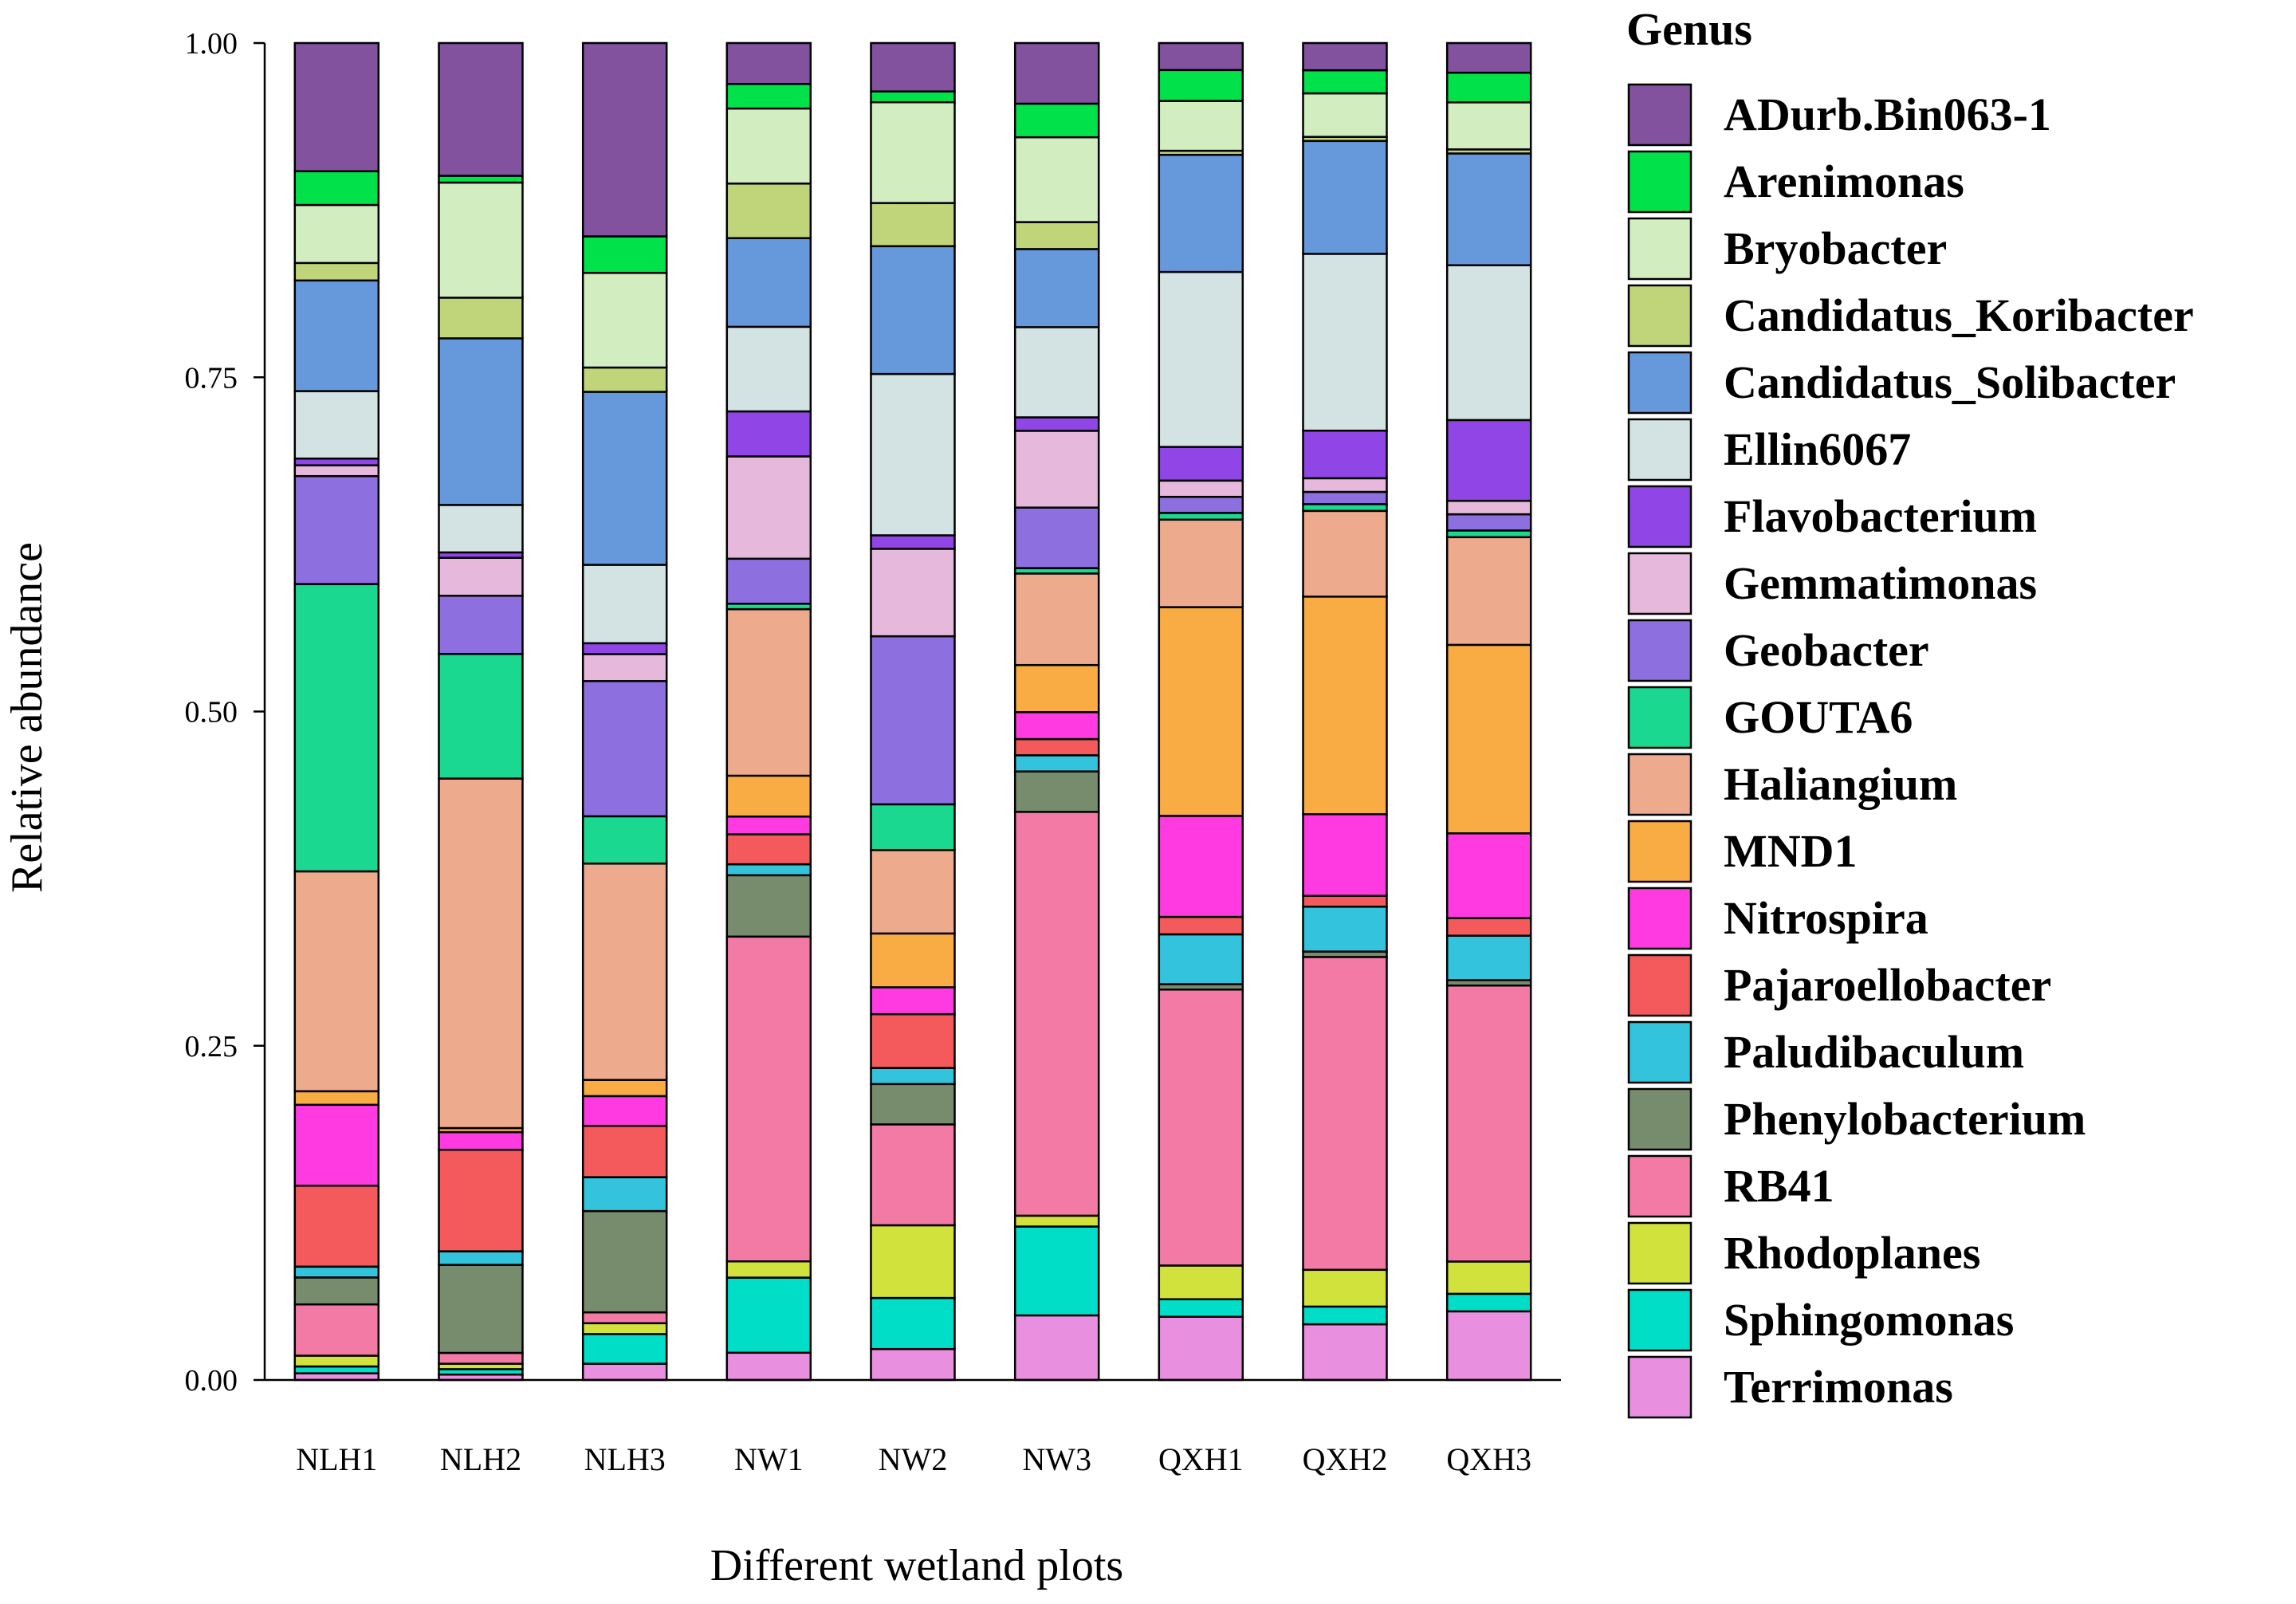  I want to click on bar-segment-qxh1-rhodoplanes, so click(1201, 1282).